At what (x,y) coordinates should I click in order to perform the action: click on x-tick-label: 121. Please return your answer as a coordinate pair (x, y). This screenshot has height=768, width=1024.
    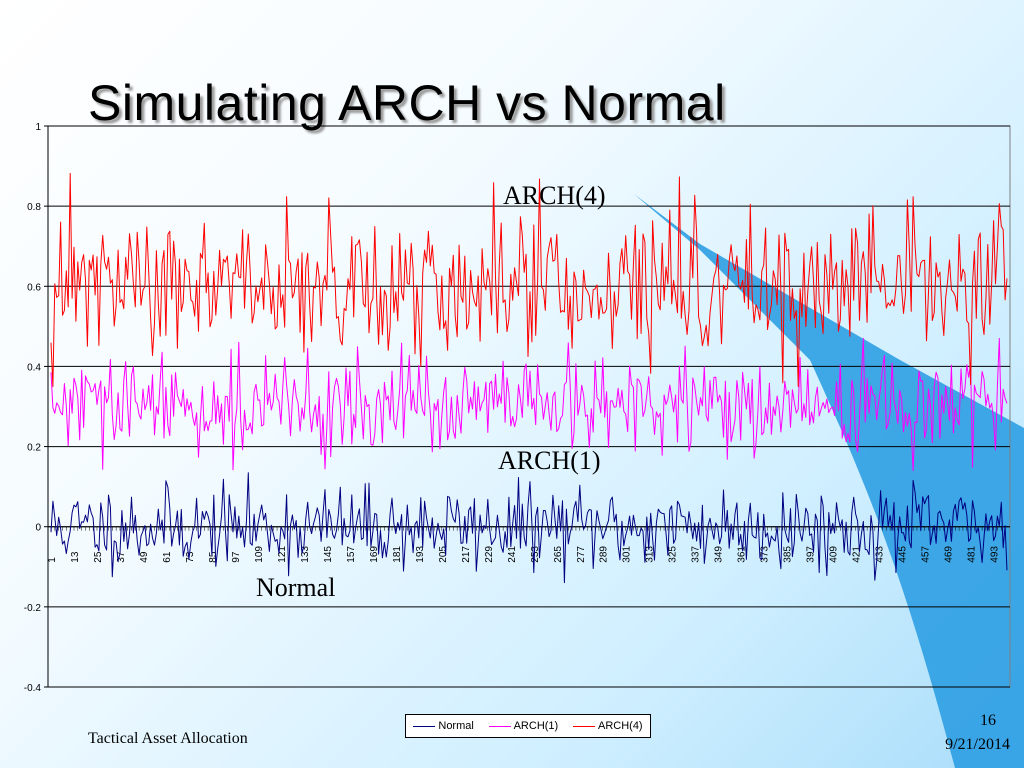
    Looking at the image, I should click on (282, 554).